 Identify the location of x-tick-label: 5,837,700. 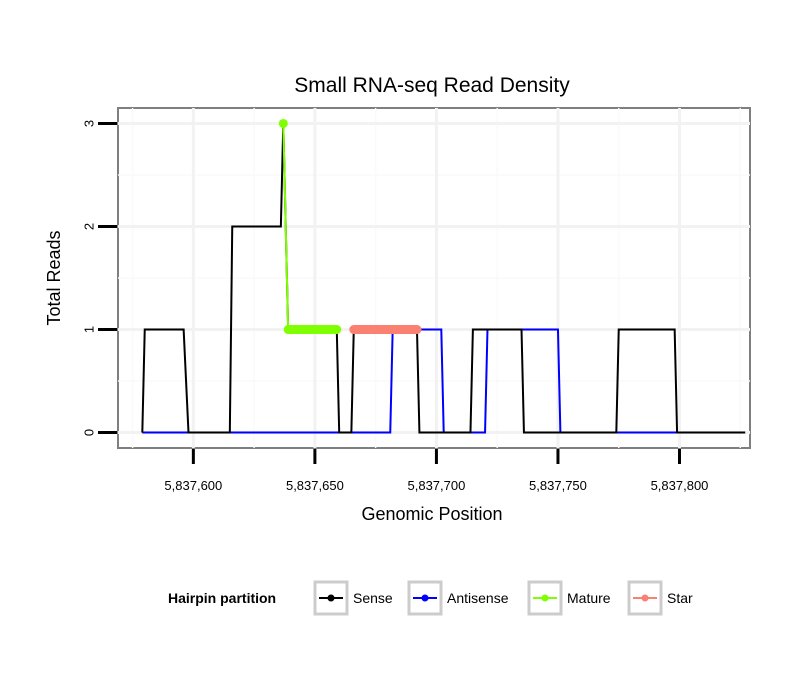
(437, 485).